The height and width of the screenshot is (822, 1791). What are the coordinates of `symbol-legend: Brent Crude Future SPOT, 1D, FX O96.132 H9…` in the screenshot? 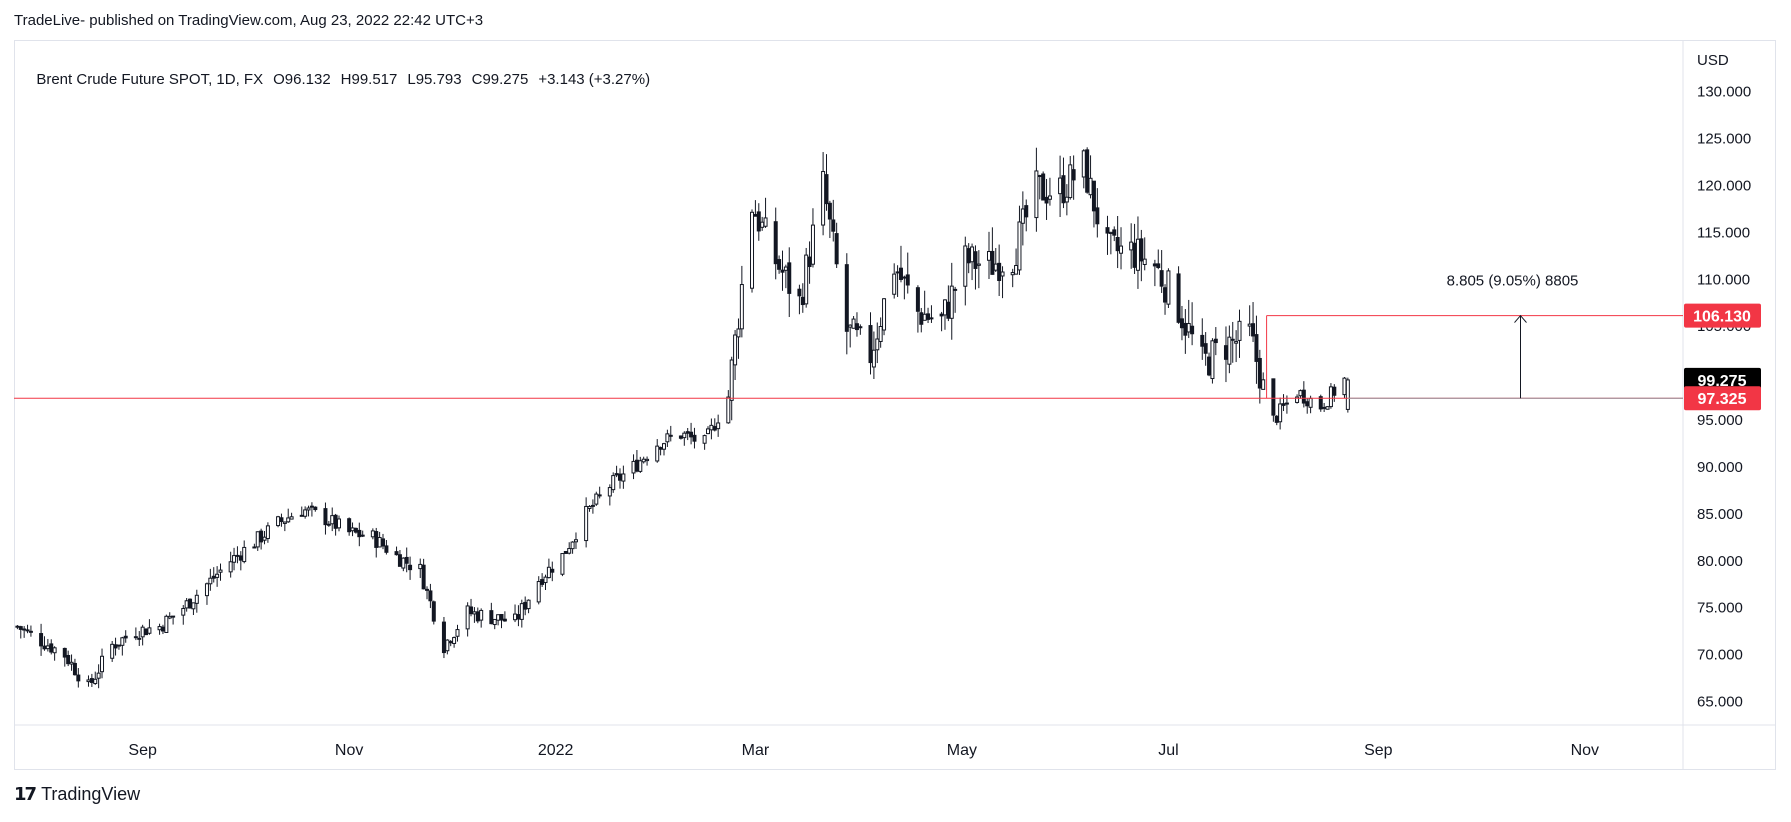 It's located at (344, 71).